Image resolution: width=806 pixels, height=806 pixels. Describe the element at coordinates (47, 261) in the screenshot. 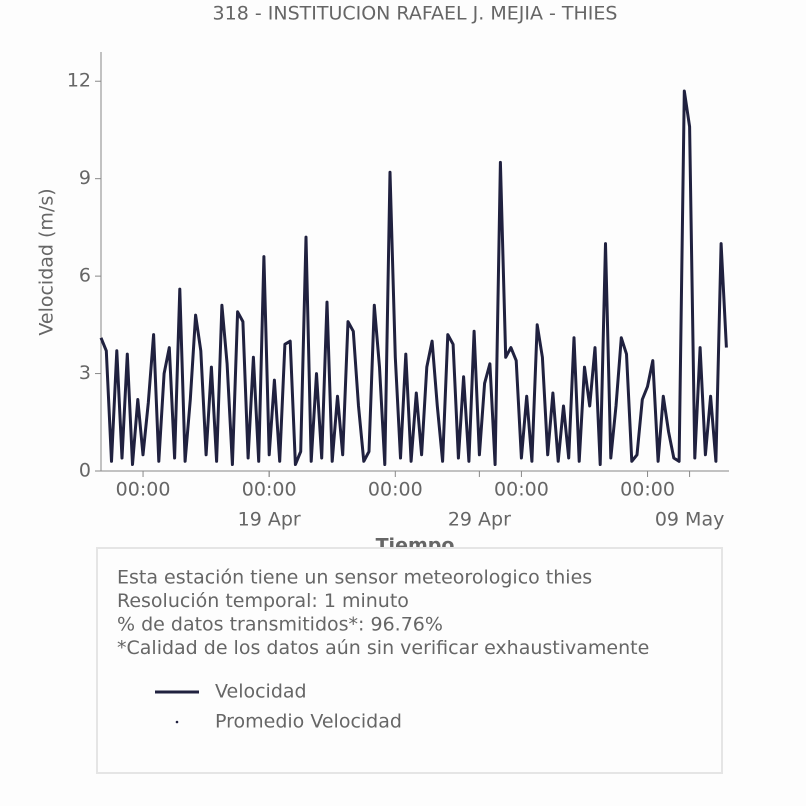

I see `y-axis-label: Velocidad (m/s)` at that location.